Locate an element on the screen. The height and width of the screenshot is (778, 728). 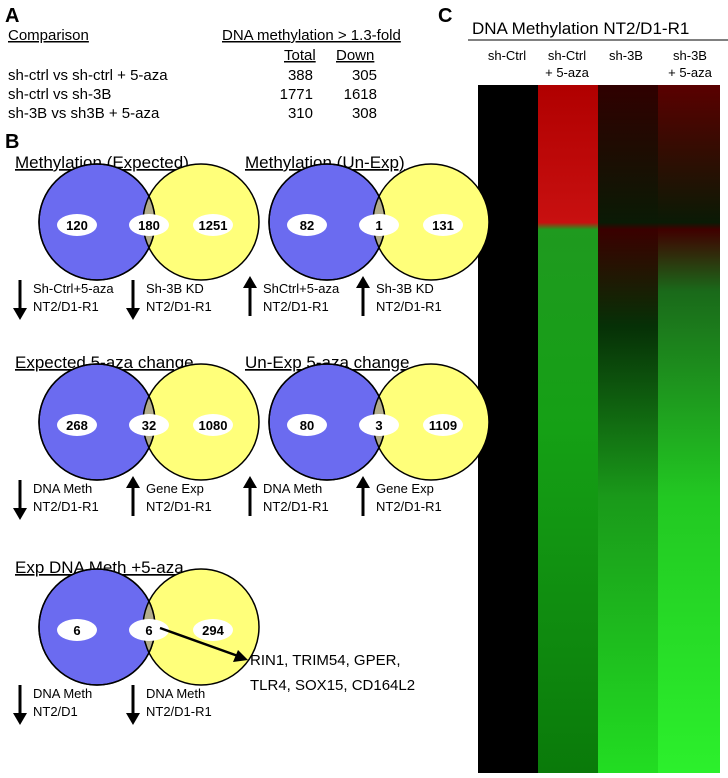
header: Down is located at coordinates (355, 55).